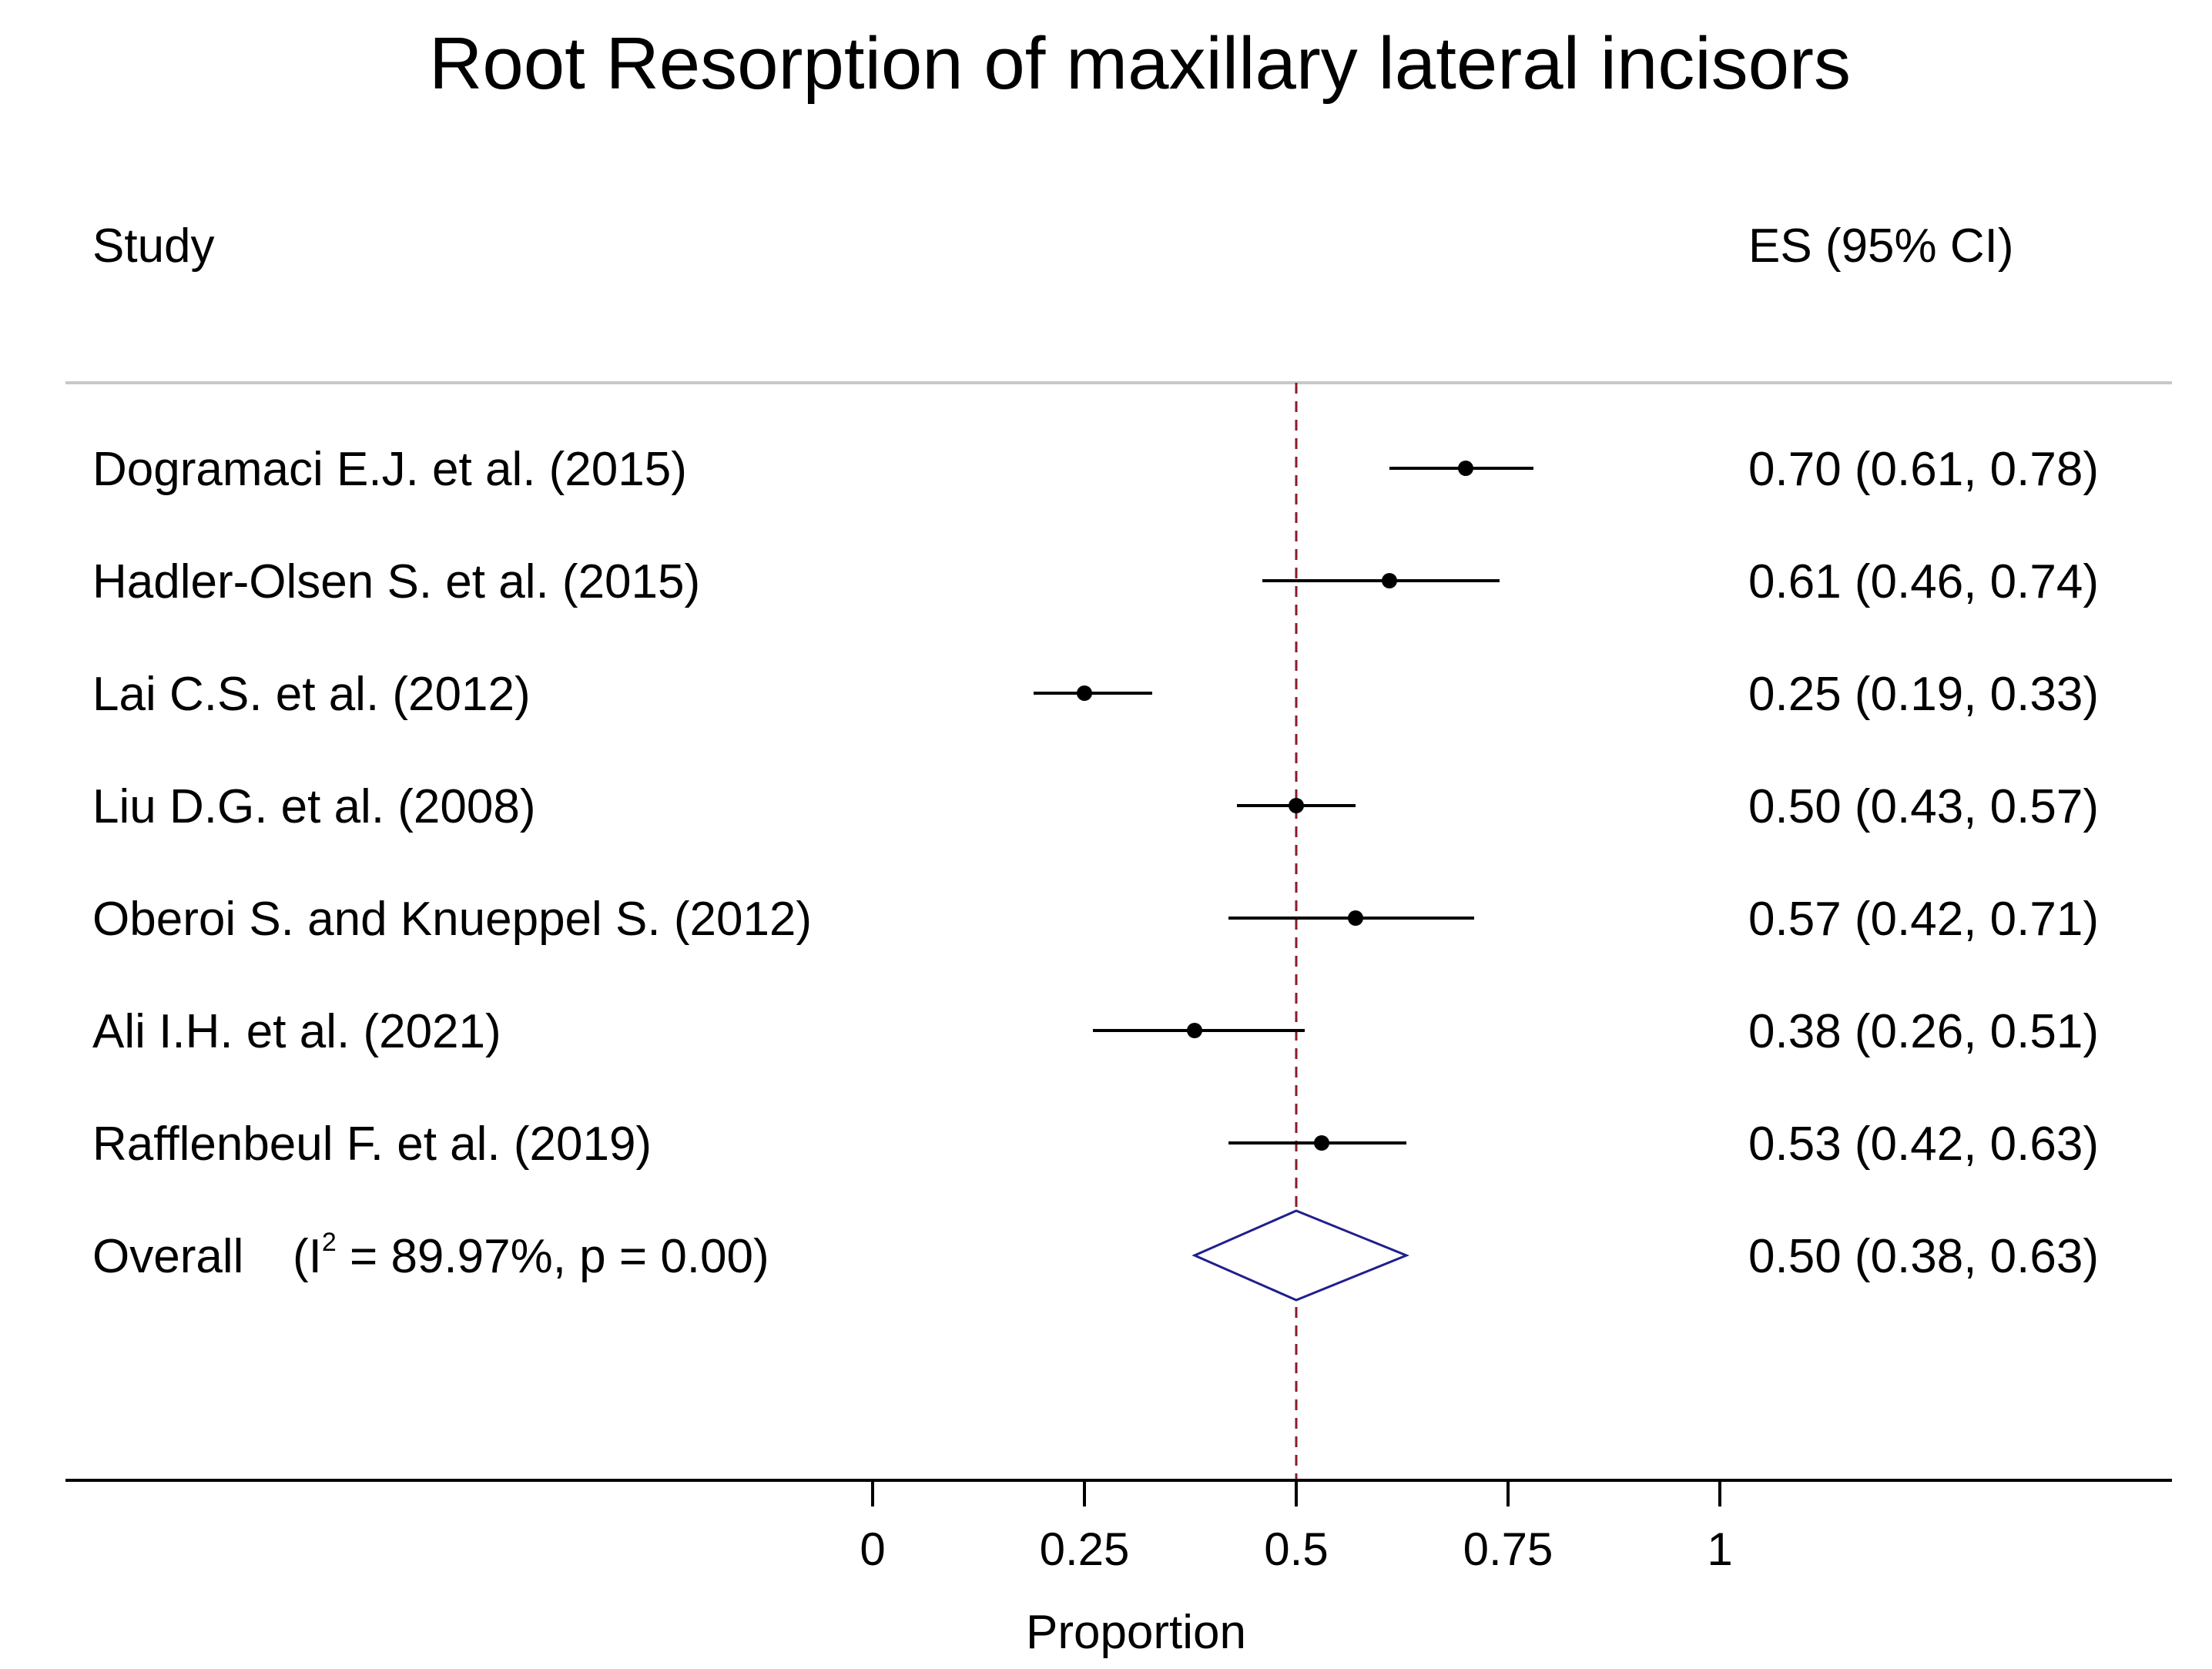 The image size is (2212, 1669). Describe the element at coordinates (1719, 1549) in the screenshot. I see `x-tick-label: 1` at that location.